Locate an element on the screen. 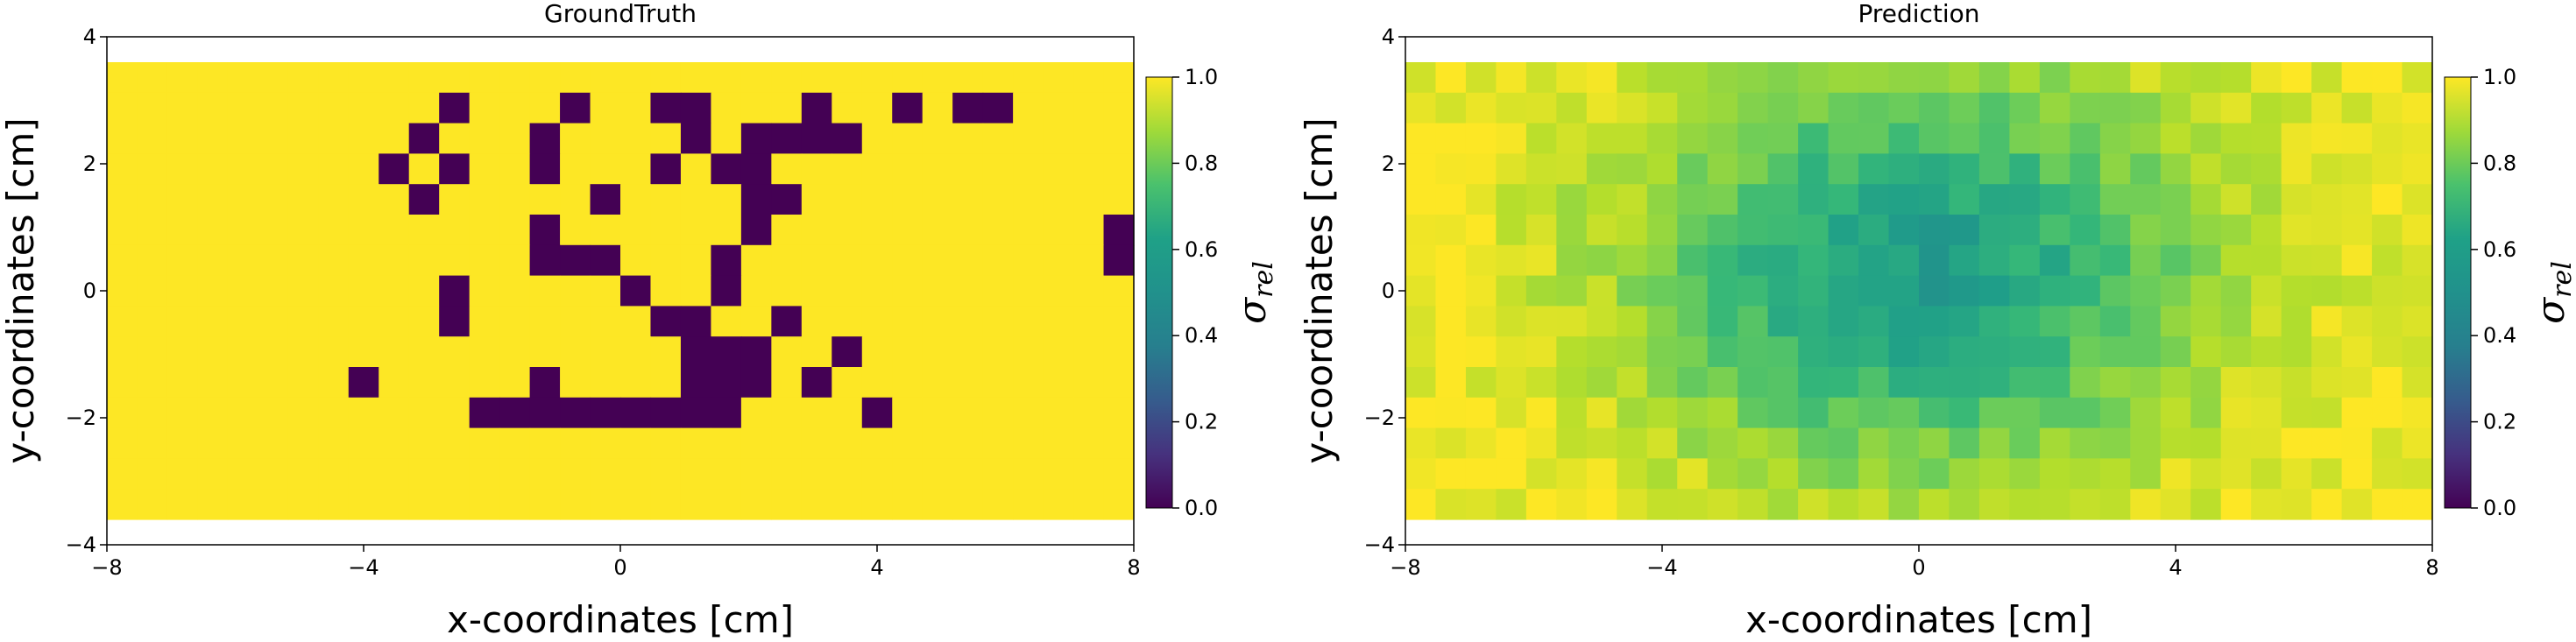 The height and width of the screenshot is (642, 2576). x-tick-label: −4 is located at coordinates (363, 567).